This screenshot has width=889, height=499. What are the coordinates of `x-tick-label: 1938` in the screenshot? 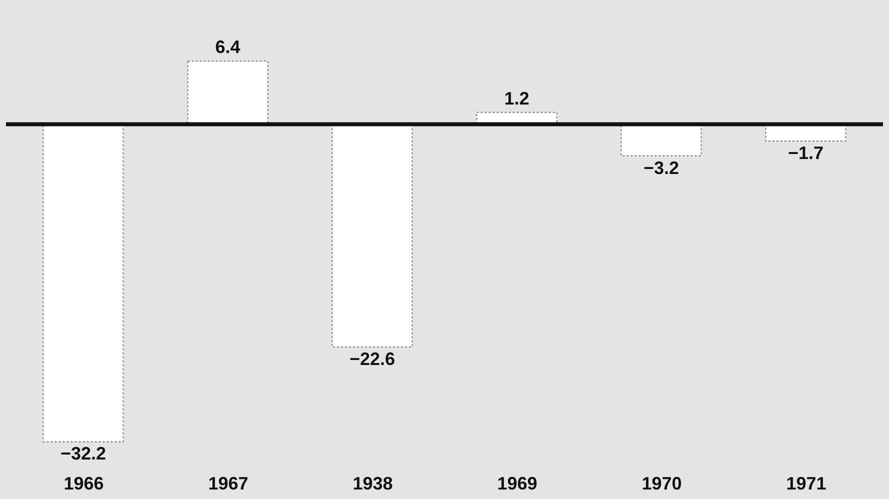 It's located at (372, 484).